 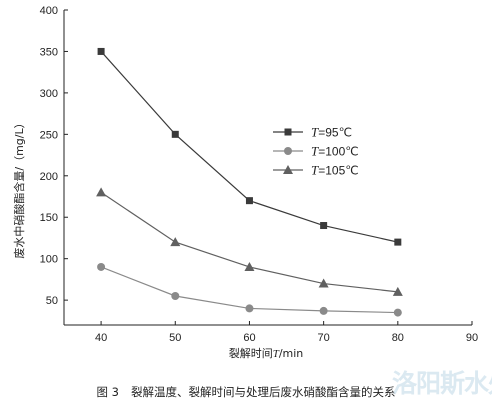 What do you see at coordinates (19, 187) in the screenshot?
I see `y-axis-label: 废水中硝酸酯含量/（mg/L）` at bounding box center [19, 187].